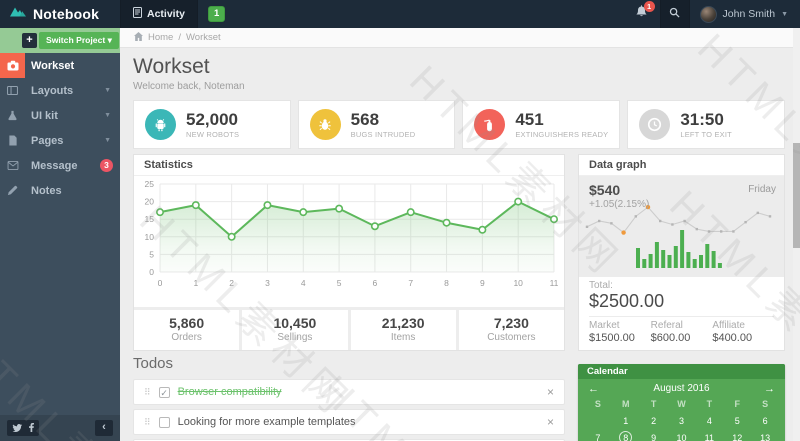 This screenshot has height=441, width=800. I want to click on calendar-day: 8, so click(626, 435).